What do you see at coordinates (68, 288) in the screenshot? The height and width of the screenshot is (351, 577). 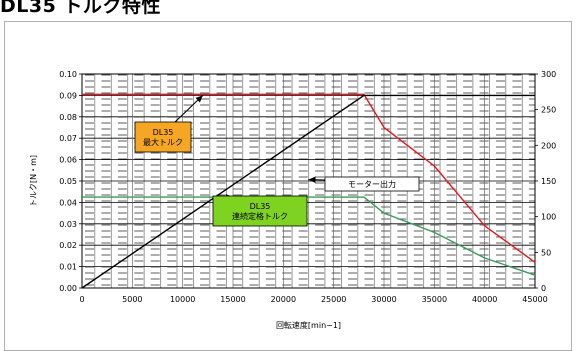 I see `y-tick-label: 0.00` at bounding box center [68, 288].